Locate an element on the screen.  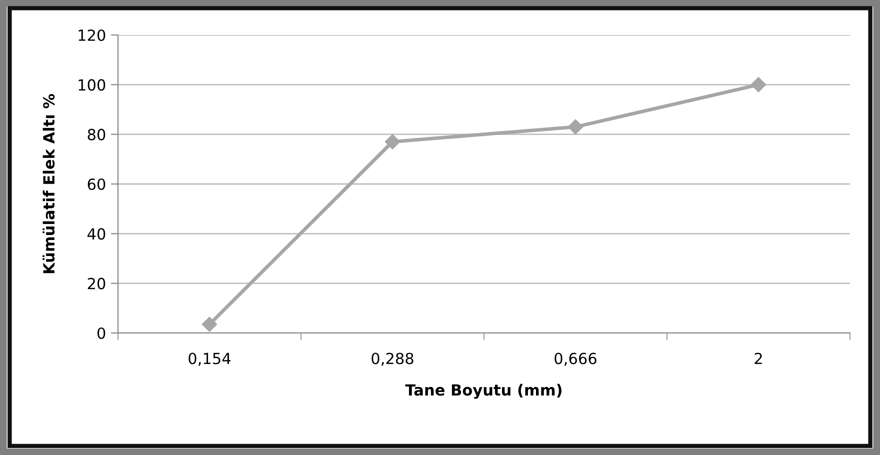
y-tick-label: 80 is located at coordinates (97, 134).